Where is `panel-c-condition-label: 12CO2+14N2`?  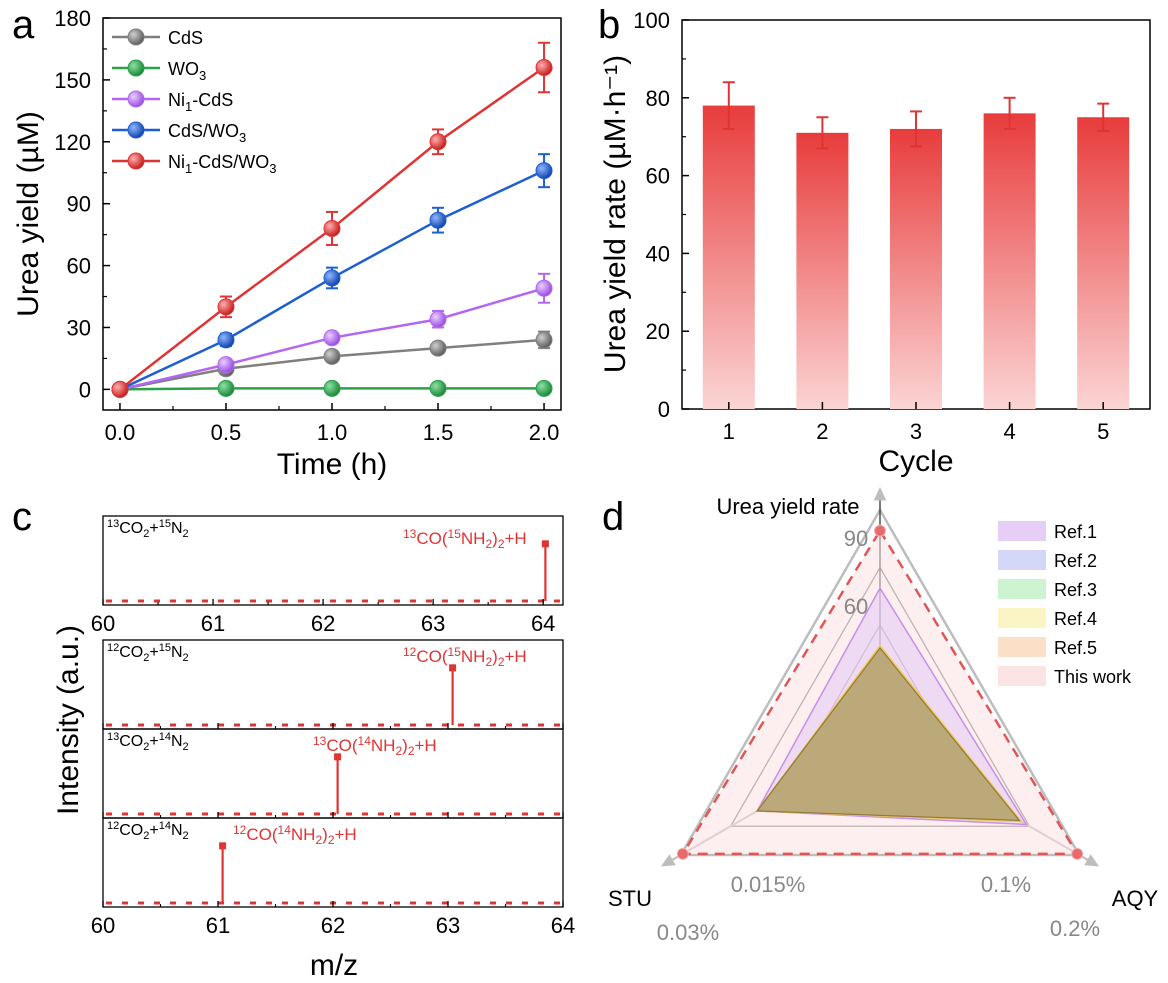 panel-c-condition-label: 12CO2+14N2 is located at coordinates (148, 831).